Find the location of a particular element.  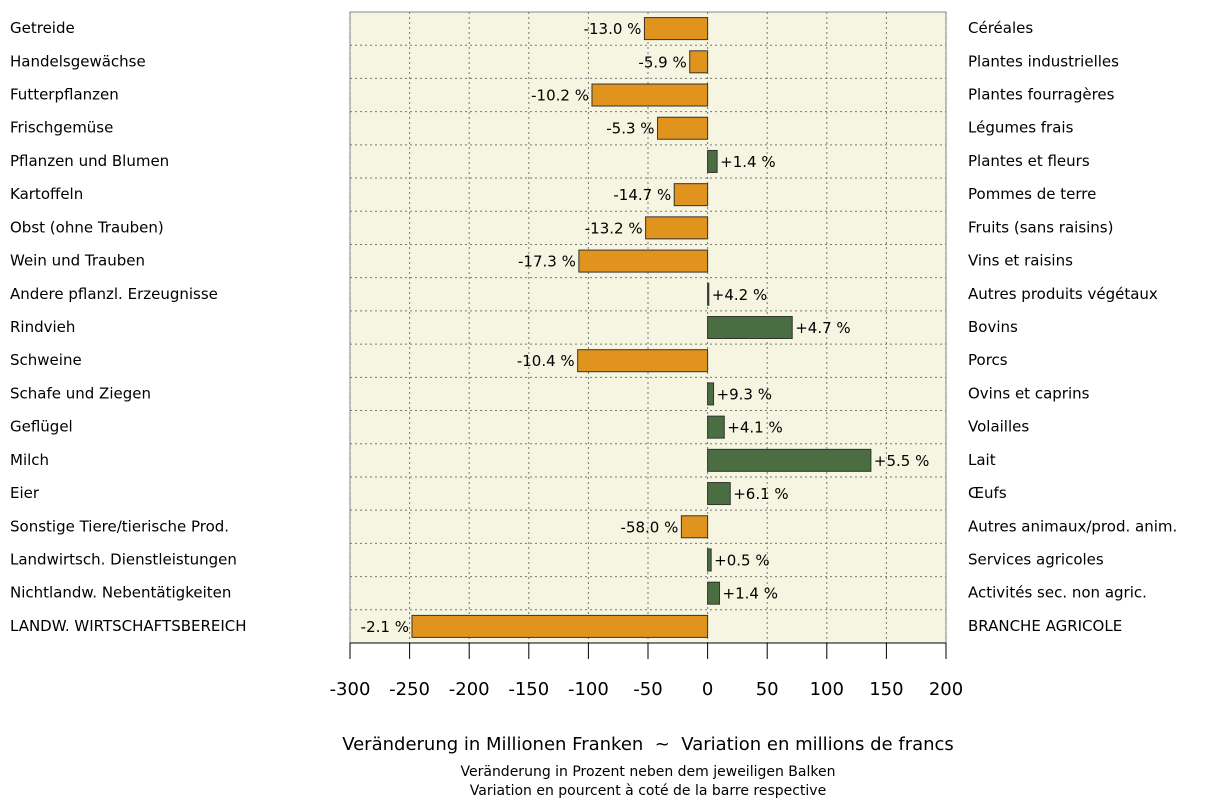

data-label: -13.0 % is located at coordinates (613, 29).